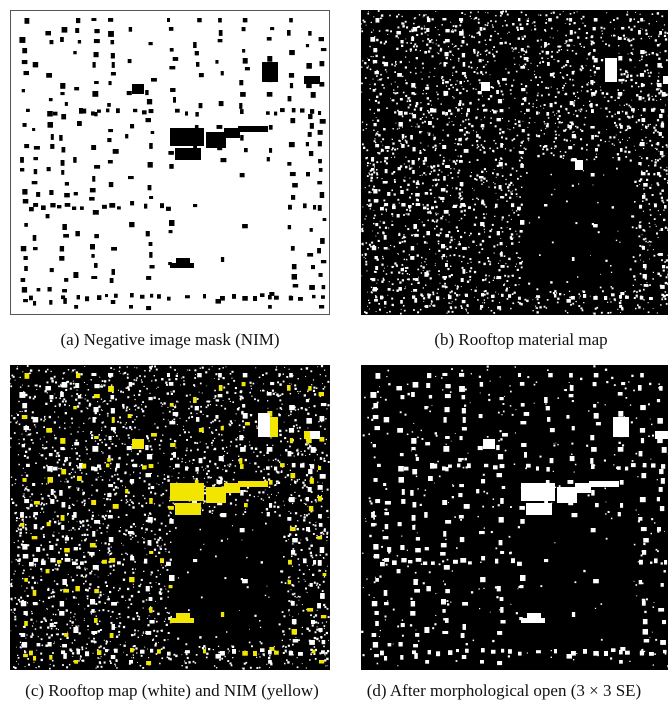  Describe the element at coordinates (521, 339) in the screenshot. I see `caption-b: (b) Rooftop material map` at that location.